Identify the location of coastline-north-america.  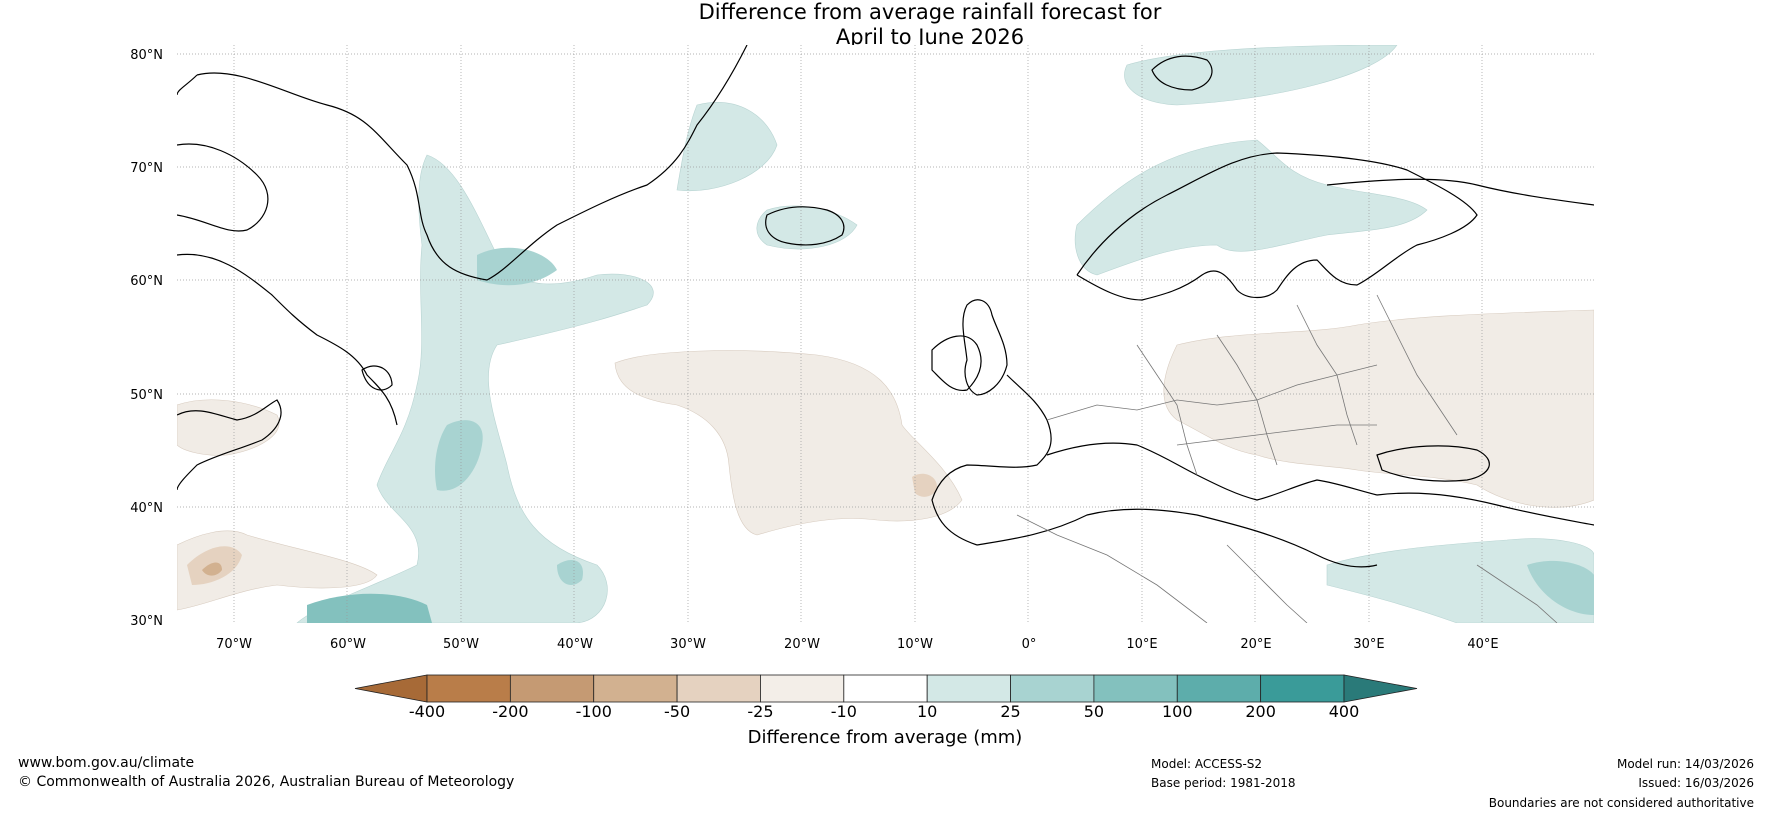
(229, 445).